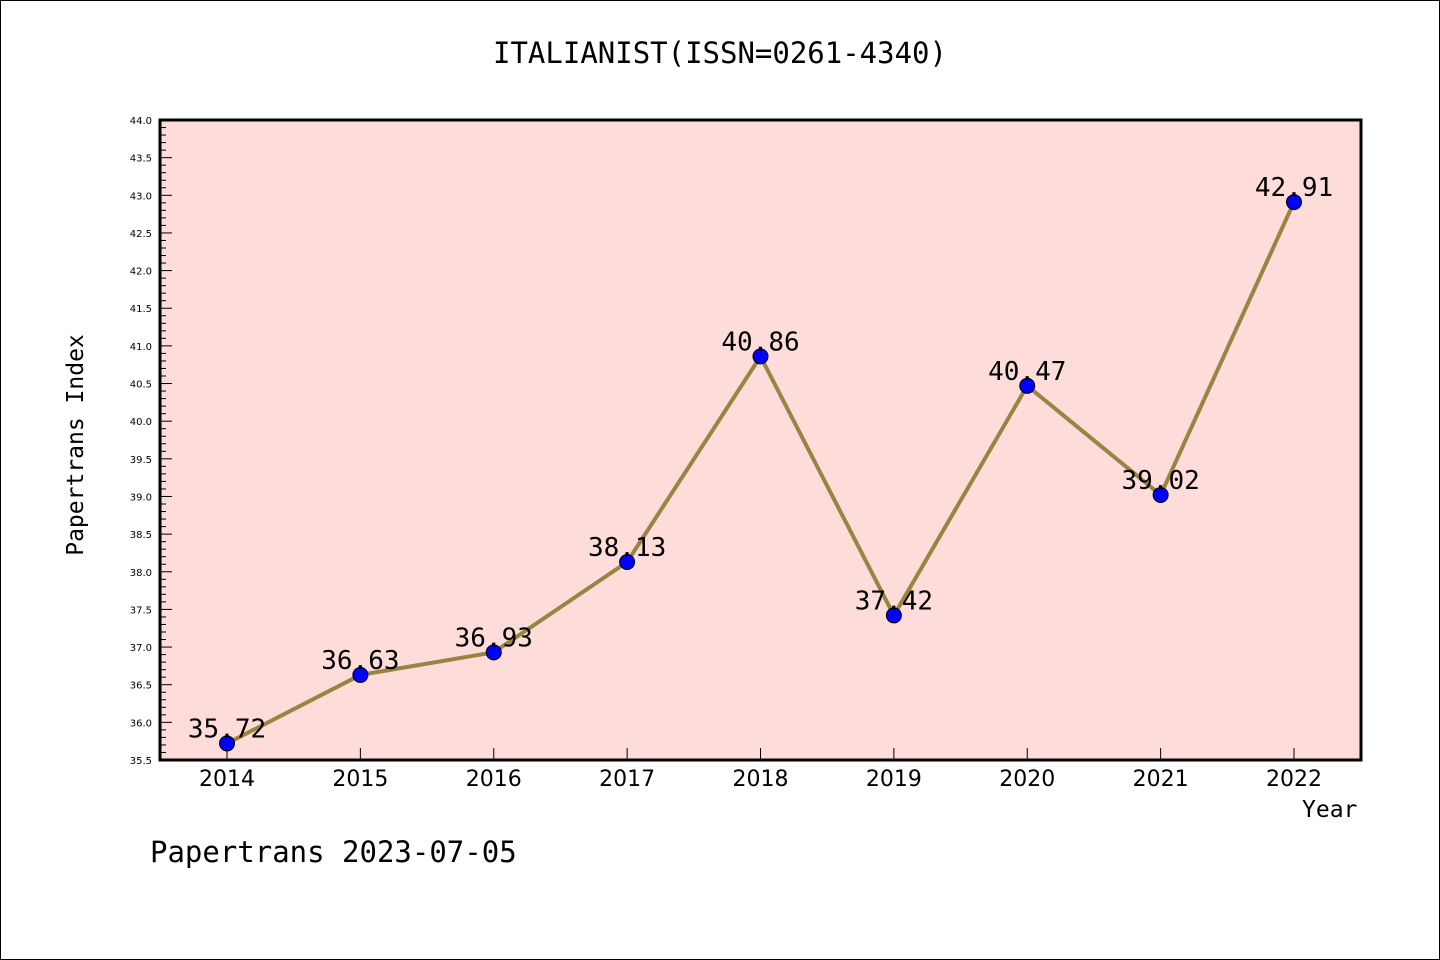 This screenshot has height=960, width=1440. Describe the element at coordinates (141, 648) in the screenshot. I see `y-tick-label: 37.0` at that location.